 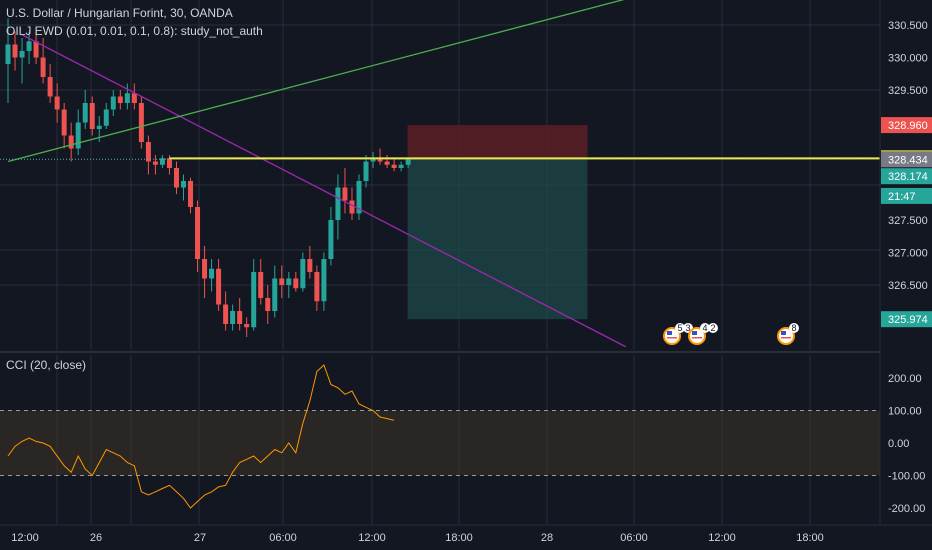 What do you see at coordinates (96, 538) in the screenshot?
I see `time-tick: 26` at bounding box center [96, 538].